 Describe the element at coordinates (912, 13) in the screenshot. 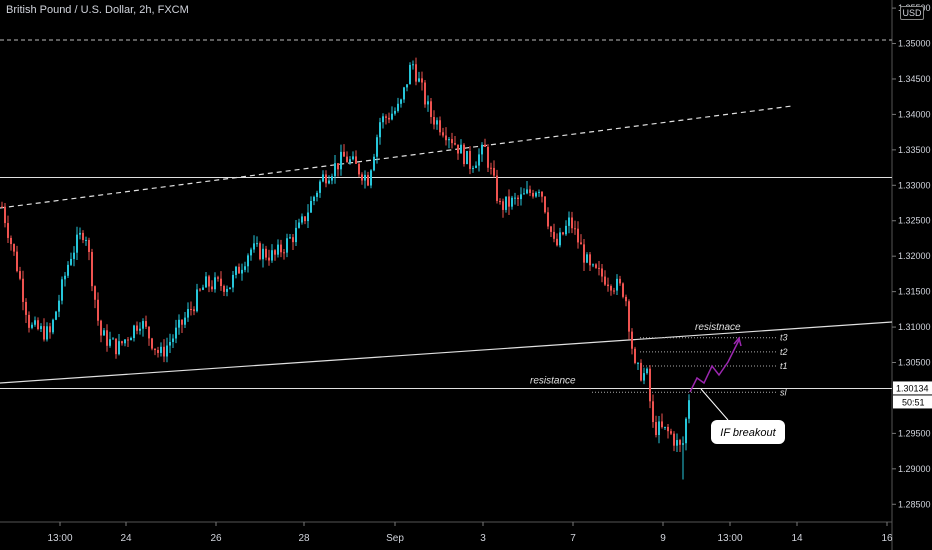

I see `currency-button: USD` at that location.